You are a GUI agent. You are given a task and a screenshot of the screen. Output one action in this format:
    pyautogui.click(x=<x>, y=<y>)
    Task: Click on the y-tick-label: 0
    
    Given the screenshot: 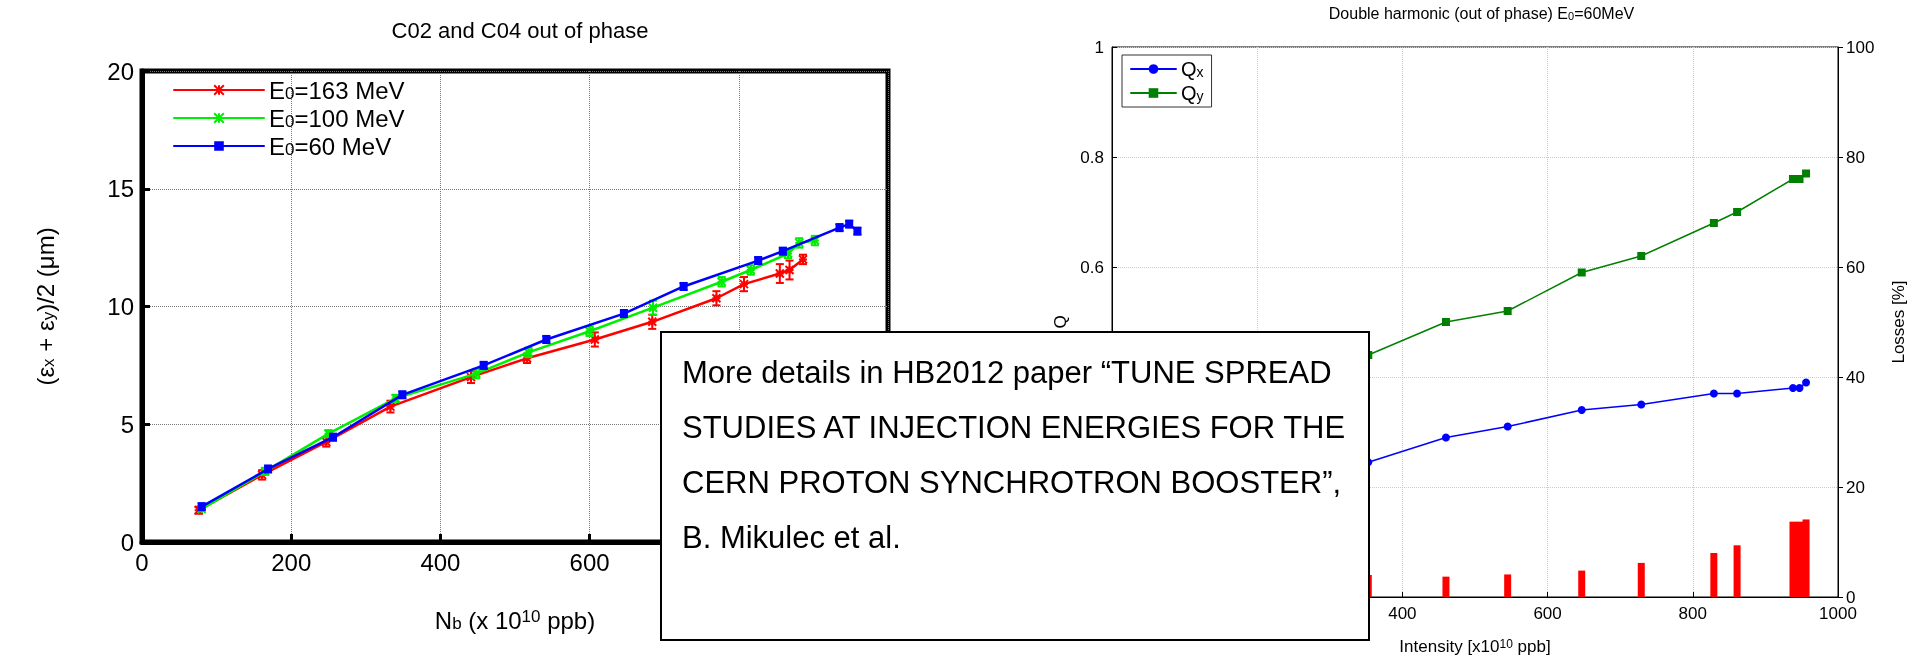 What is the action you would take?
    pyautogui.click(x=127, y=542)
    